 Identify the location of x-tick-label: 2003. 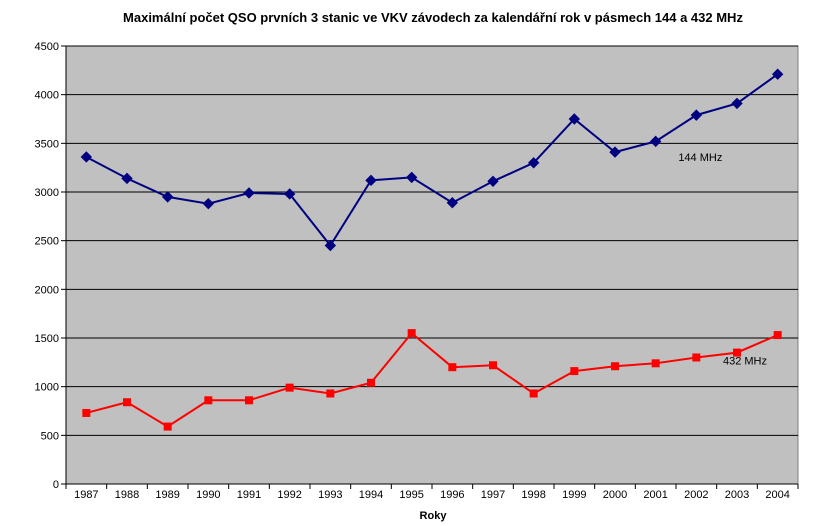
(737, 495).